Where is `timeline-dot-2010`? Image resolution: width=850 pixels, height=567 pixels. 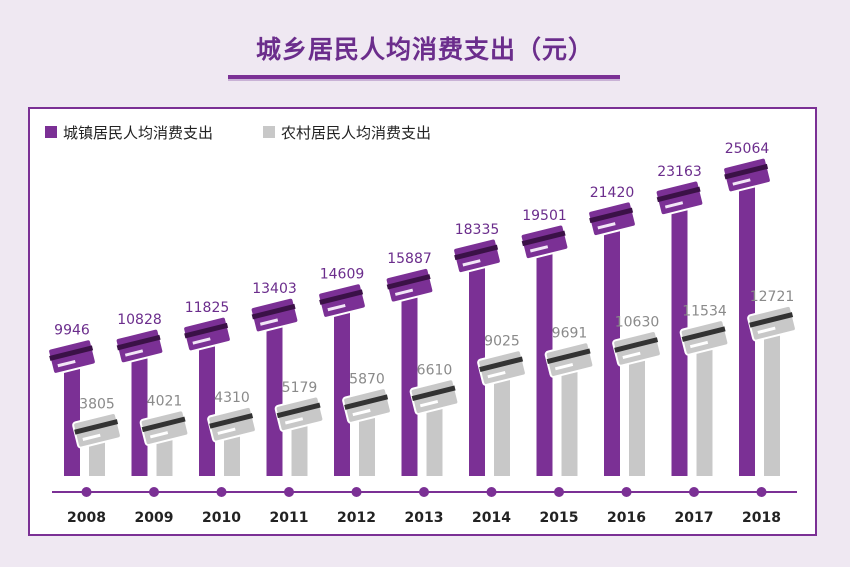 timeline-dot-2010 is located at coordinates (221, 492).